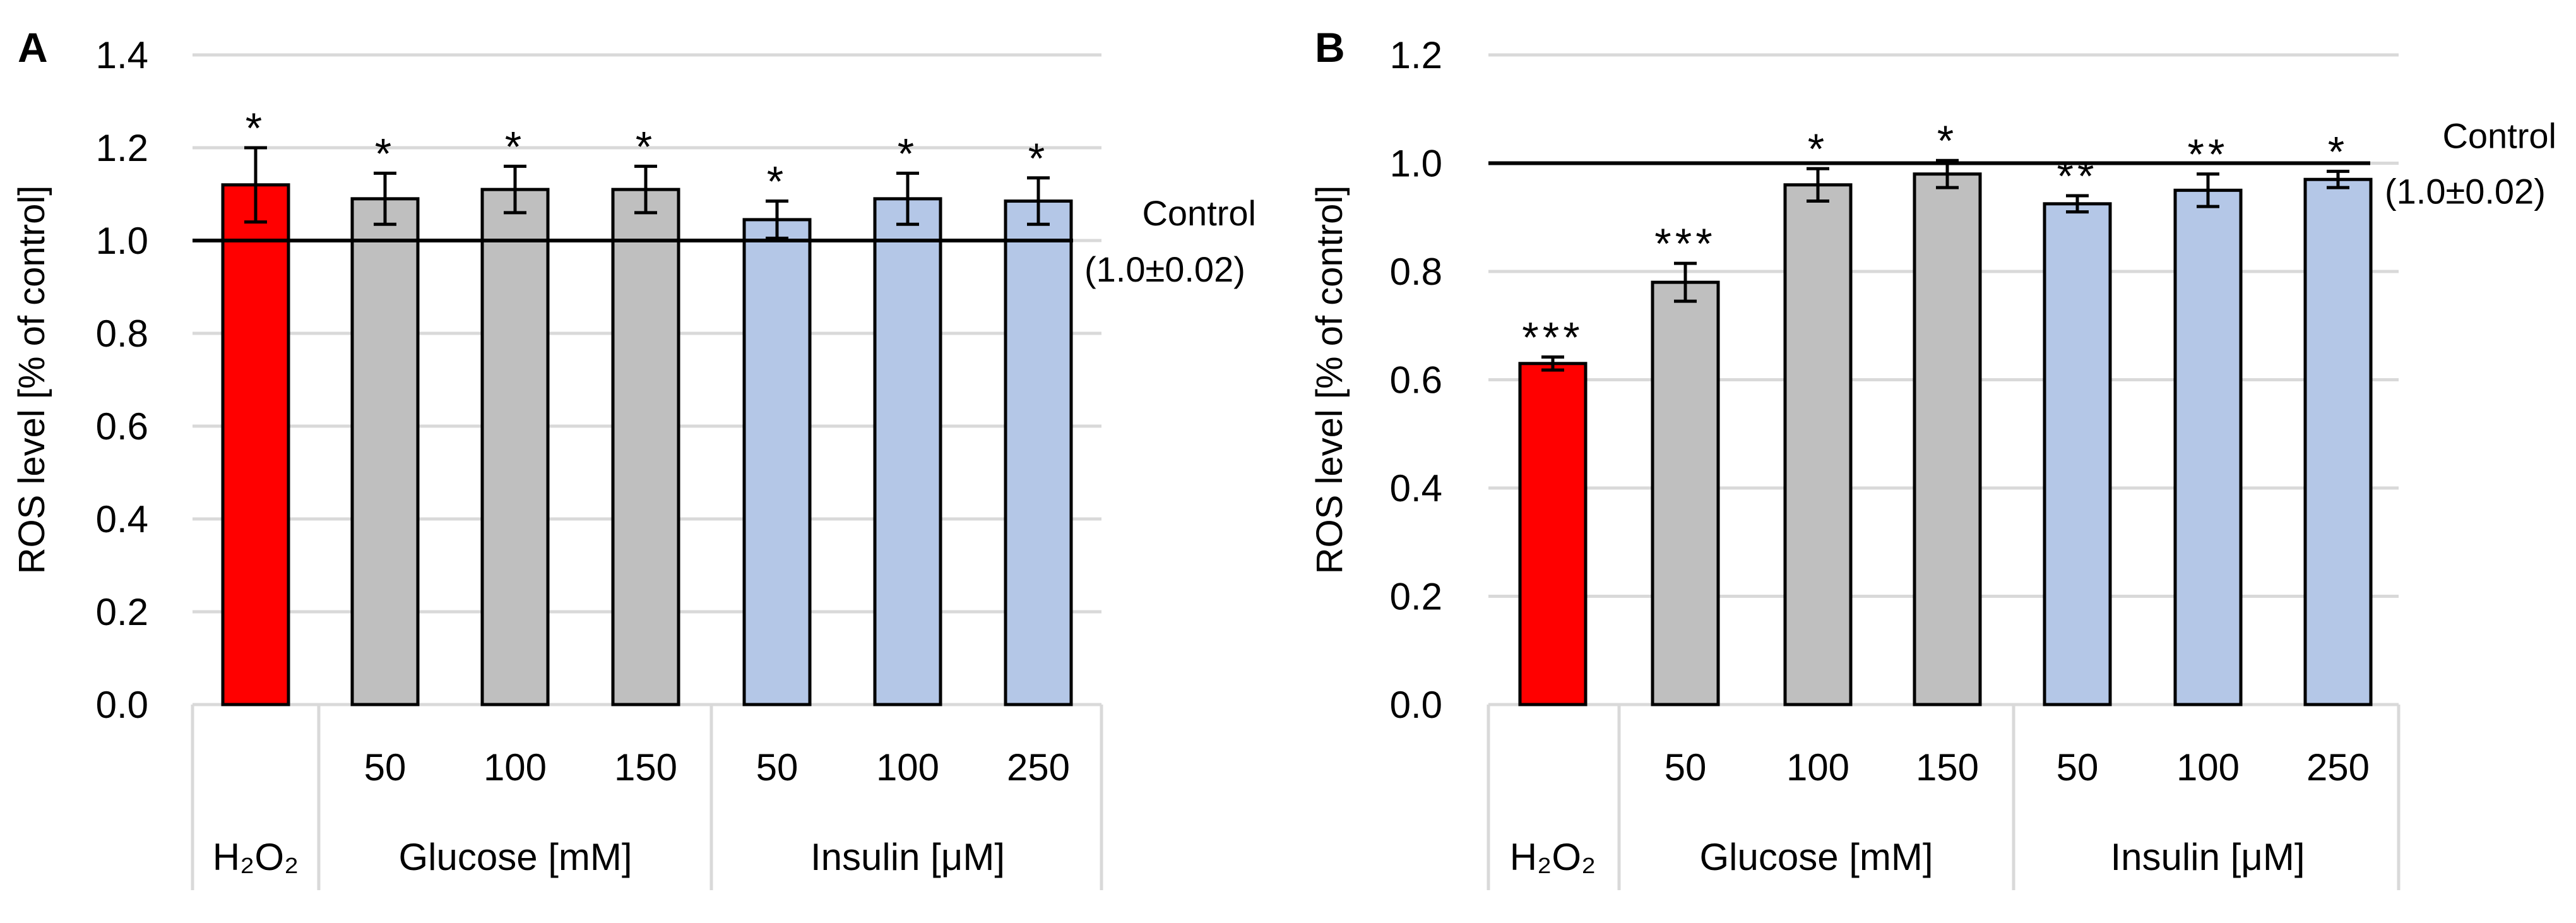 Image resolution: width=2576 pixels, height=923 pixels. I want to click on panel-label: A, so click(33, 47).